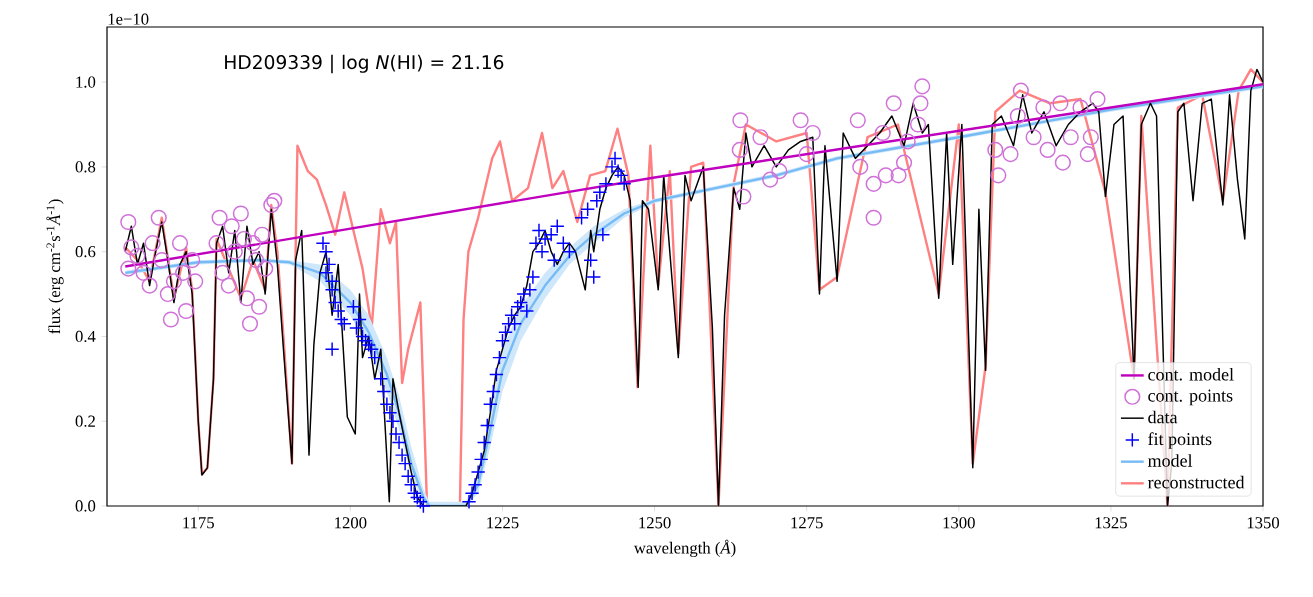  Describe the element at coordinates (55, 266) in the screenshot. I see `y-axis-title: flux (erg cm$^{-2}$s$^{-1}$Å$^{-1}$)` at that location.